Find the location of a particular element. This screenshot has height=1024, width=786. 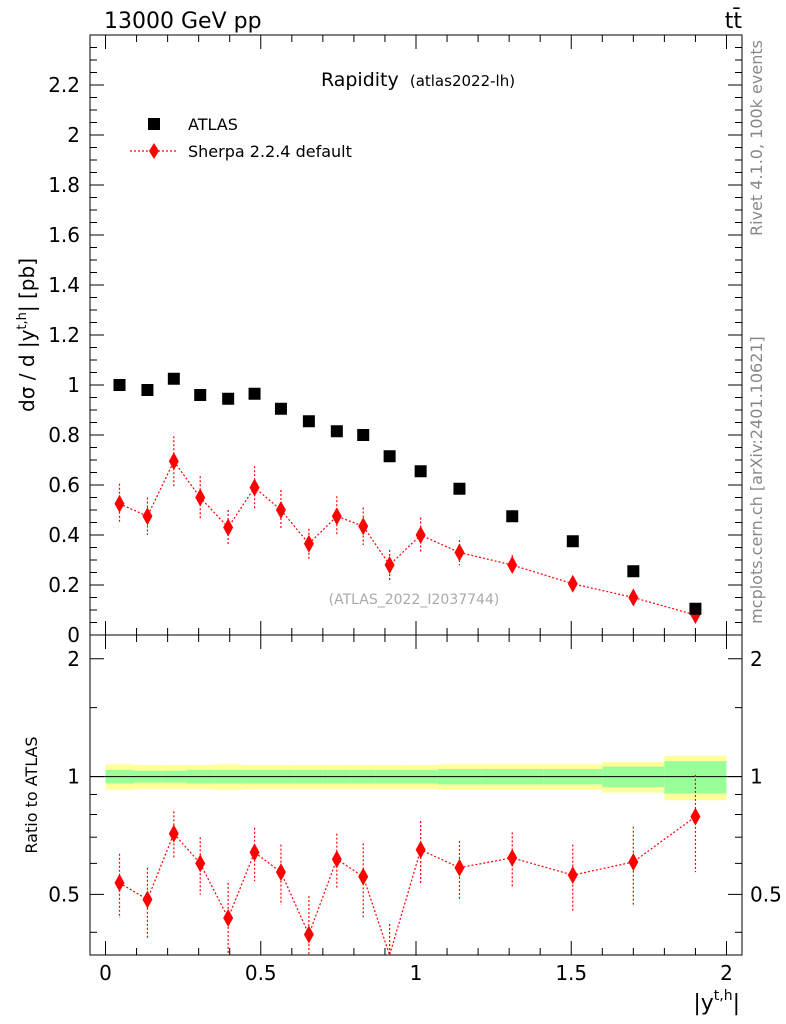

ratio-y-tick-label: 0.5 is located at coordinates (64, 894).